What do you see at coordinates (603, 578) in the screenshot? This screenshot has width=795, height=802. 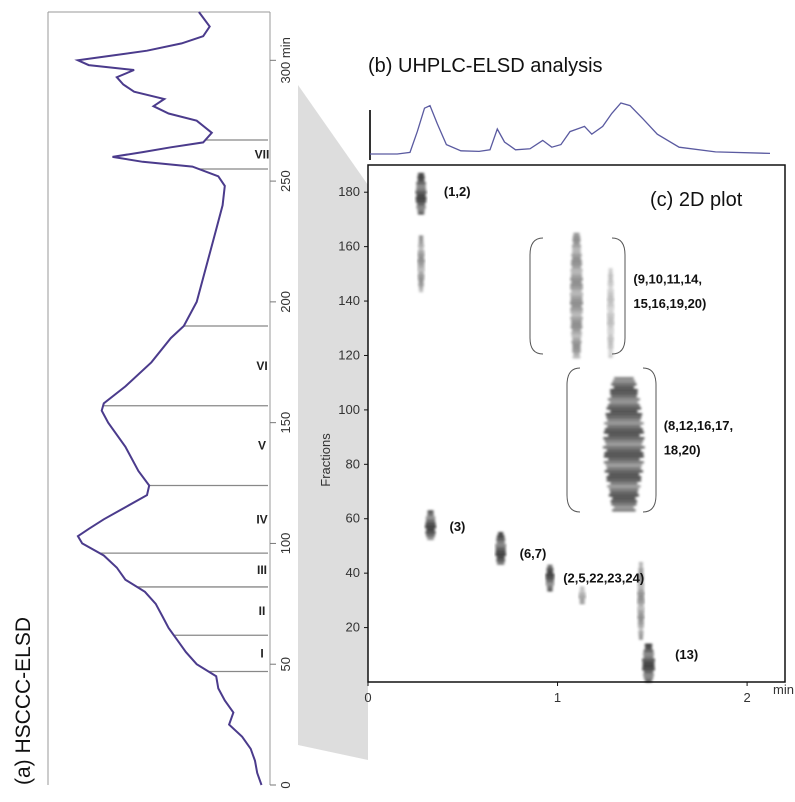 I see `spot-annotation: (2,5,22,23,24)` at bounding box center [603, 578].